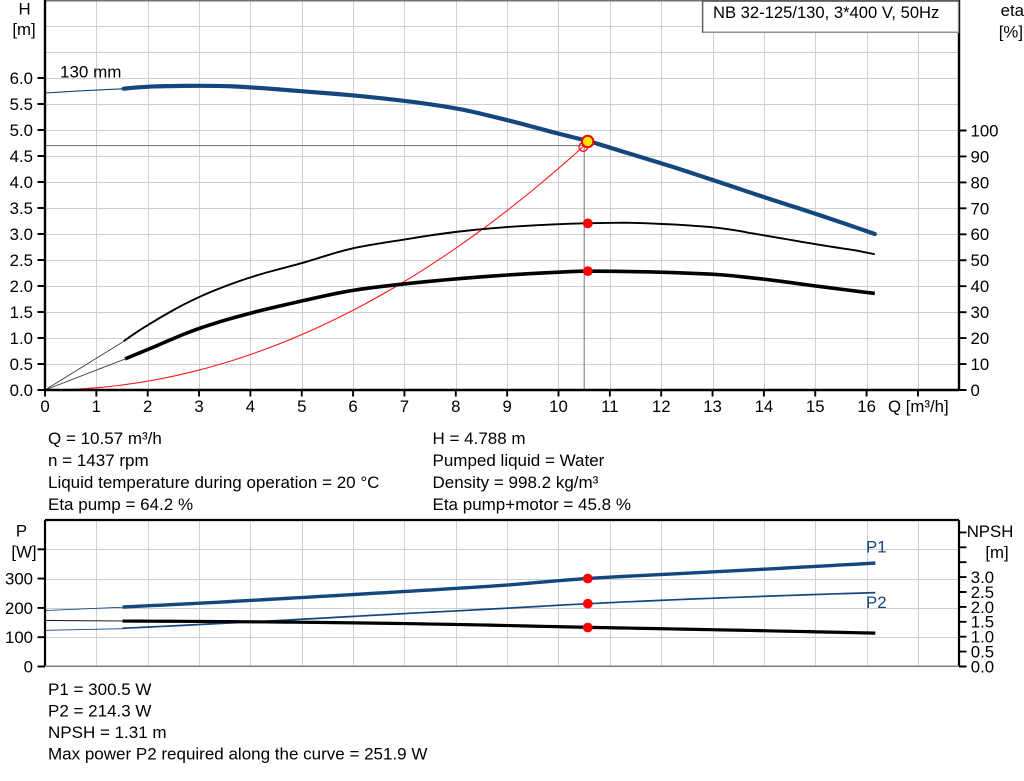 Image resolution: width=1024 pixels, height=781 pixels. Describe the element at coordinates (19, 579) in the screenshot. I see `svg-text: 300` at that location.